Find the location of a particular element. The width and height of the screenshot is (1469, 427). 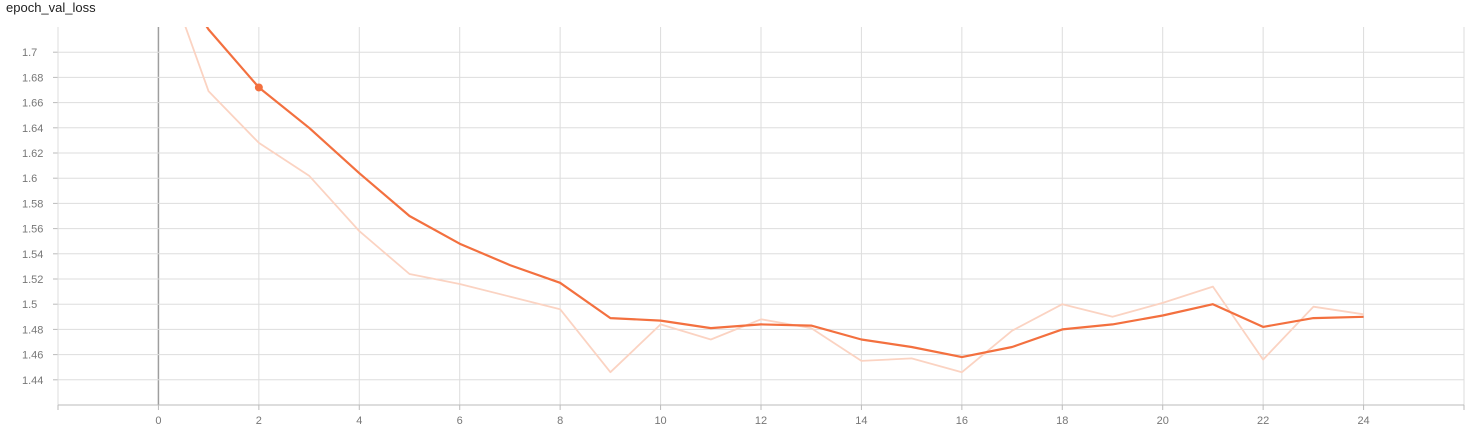

y-tick-label: 1.48 is located at coordinates (32, 330).